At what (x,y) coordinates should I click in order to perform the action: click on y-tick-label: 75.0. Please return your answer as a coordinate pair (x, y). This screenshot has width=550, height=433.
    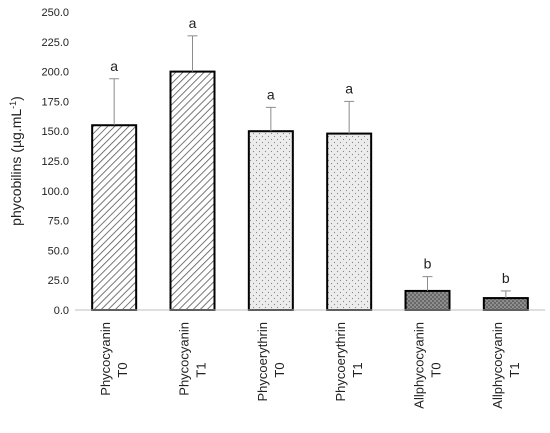
    Looking at the image, I should click on (58, 222).